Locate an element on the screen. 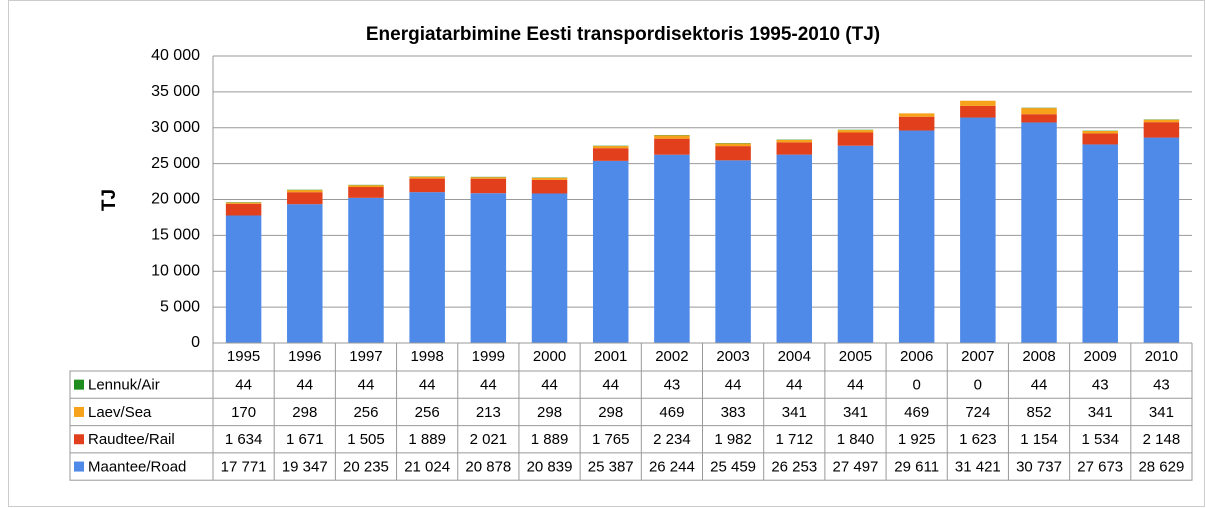  table-value: 852 is located at coordinates (1039, 412).